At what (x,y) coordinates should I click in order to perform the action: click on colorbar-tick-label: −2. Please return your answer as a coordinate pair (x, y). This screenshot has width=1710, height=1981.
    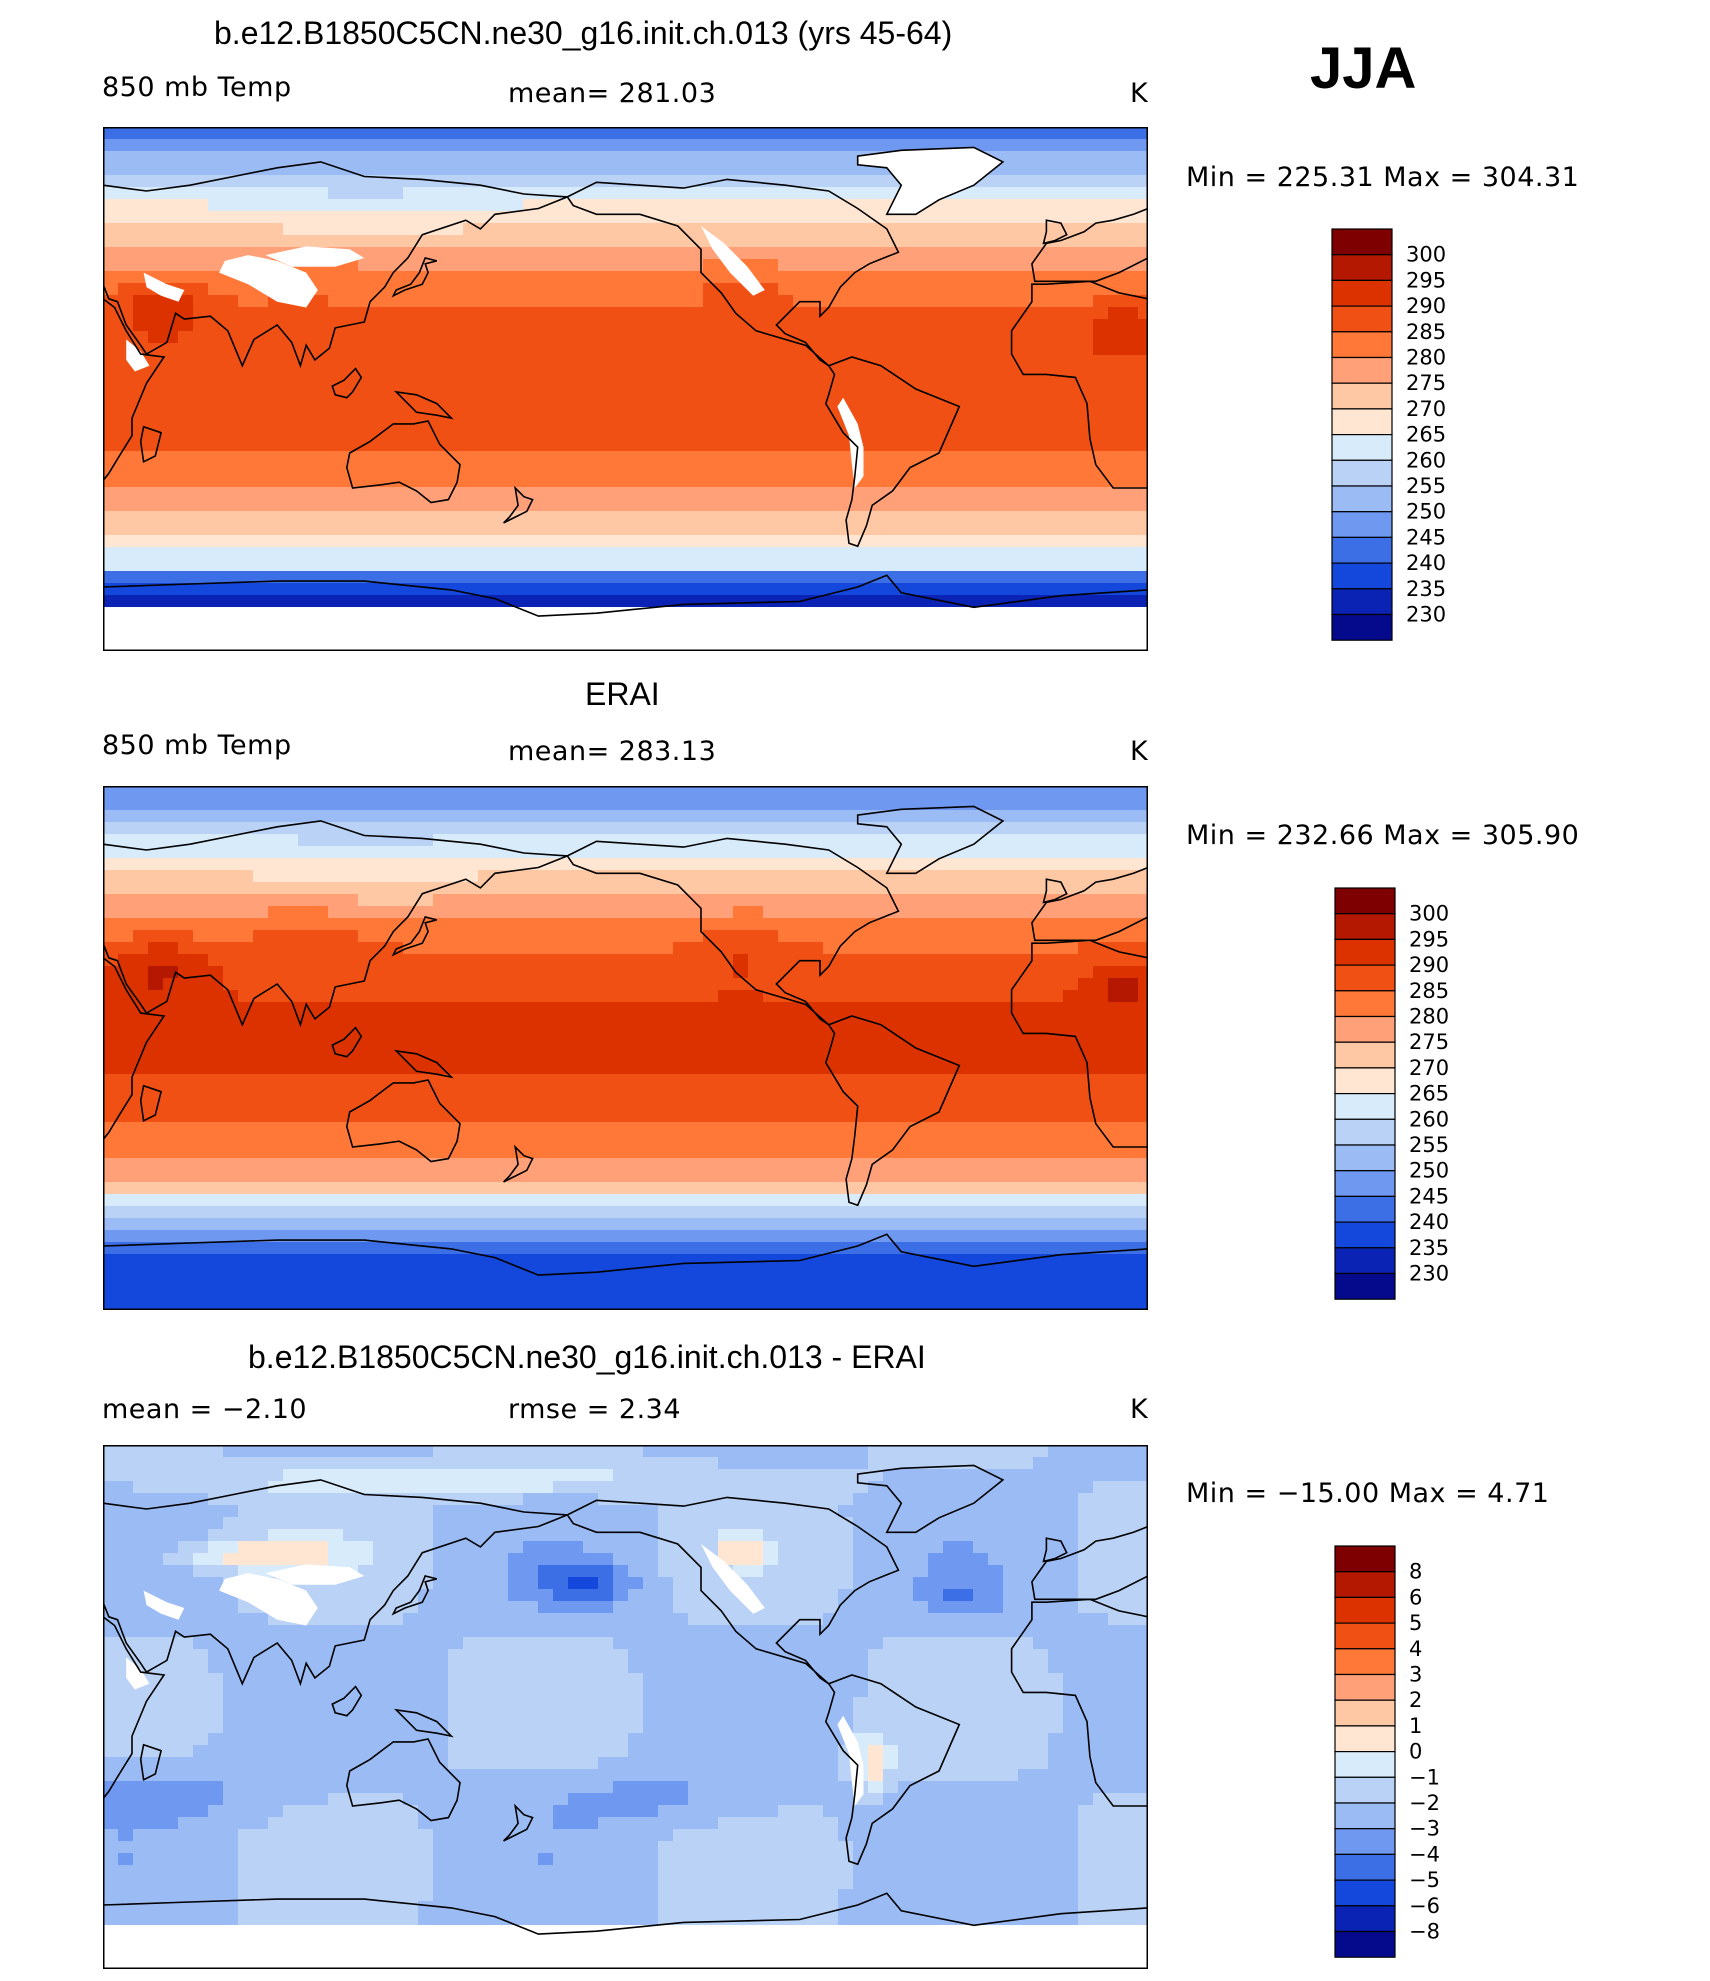
    Looking at the image, I should click on (1424, 1803).